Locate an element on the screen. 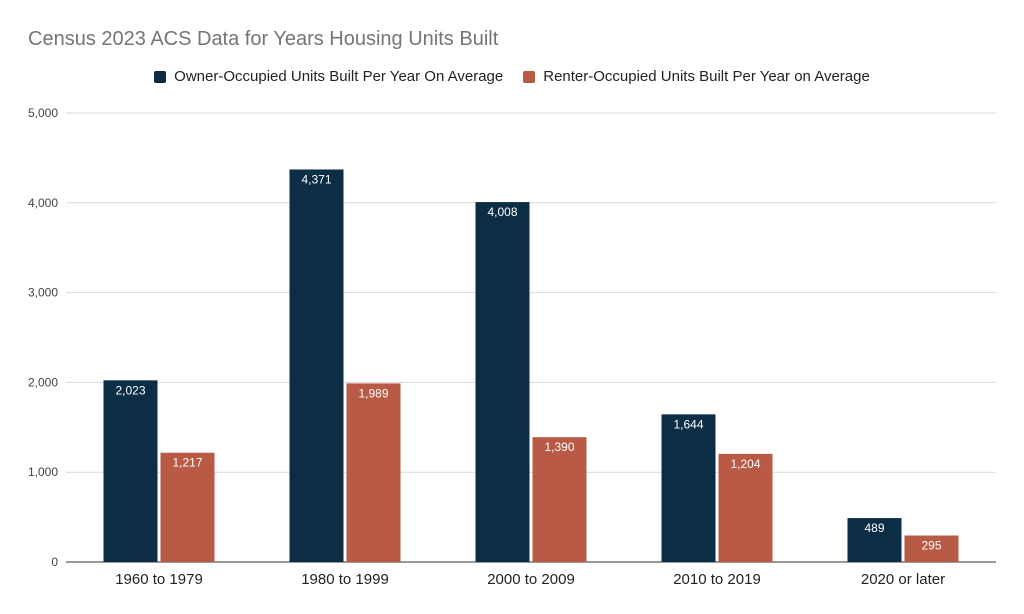 The height and width of the screenshot is (614, 1024). y-tick-label: 2,000 is located at coordinates (43, 382).